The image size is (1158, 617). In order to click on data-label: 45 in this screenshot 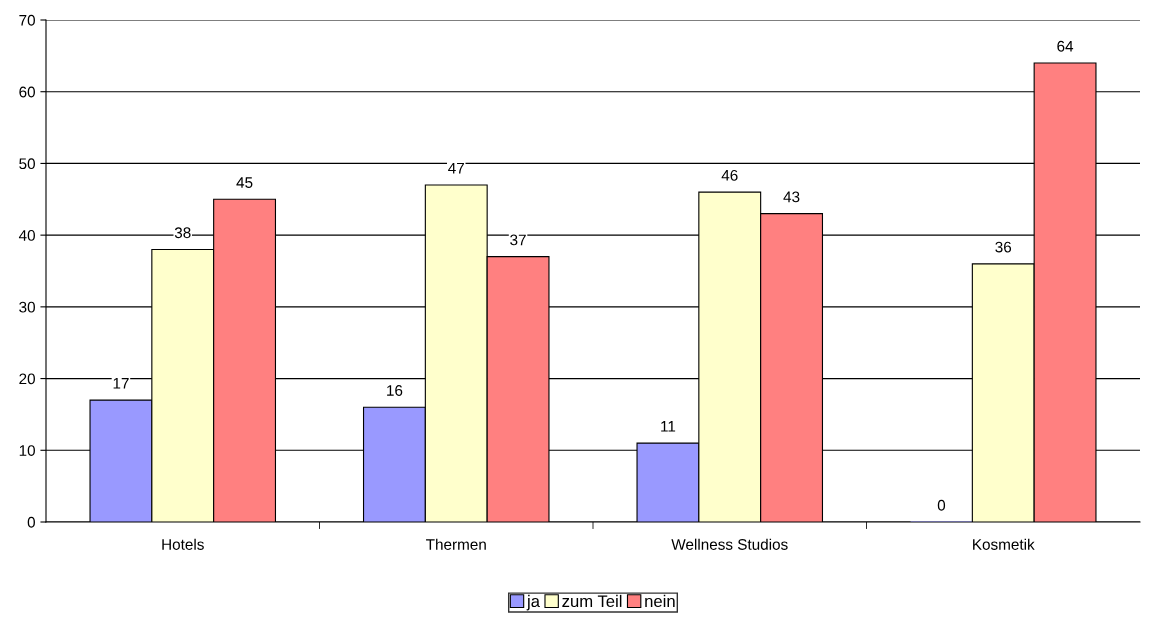, I will do `click(244, 182)`.